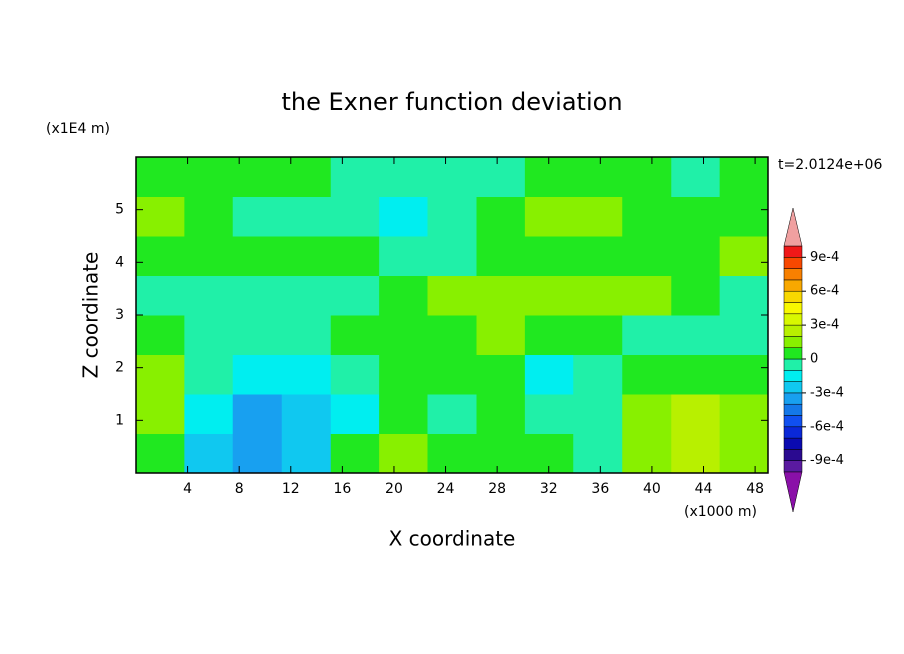 Image resolution: width=904 pixels, height=654 pixels. Describe the element at coordinates (78, 129) in the screenshot. I see `y-unit: (x1E4 m)` at that location.